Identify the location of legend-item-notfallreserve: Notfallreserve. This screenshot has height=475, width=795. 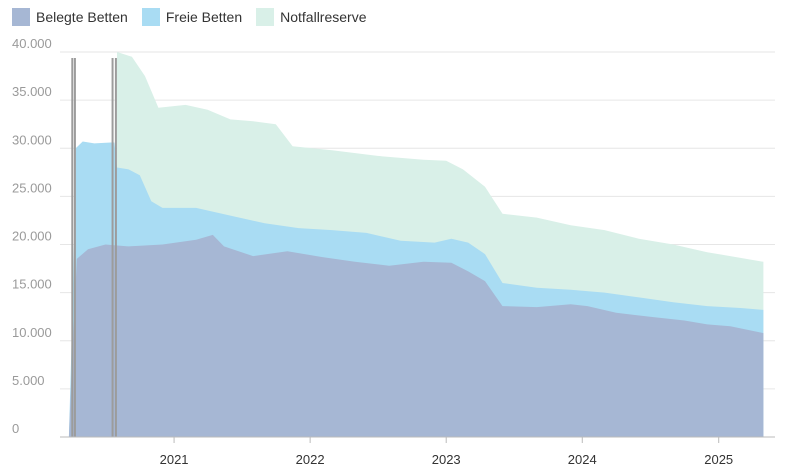
(311, 17).